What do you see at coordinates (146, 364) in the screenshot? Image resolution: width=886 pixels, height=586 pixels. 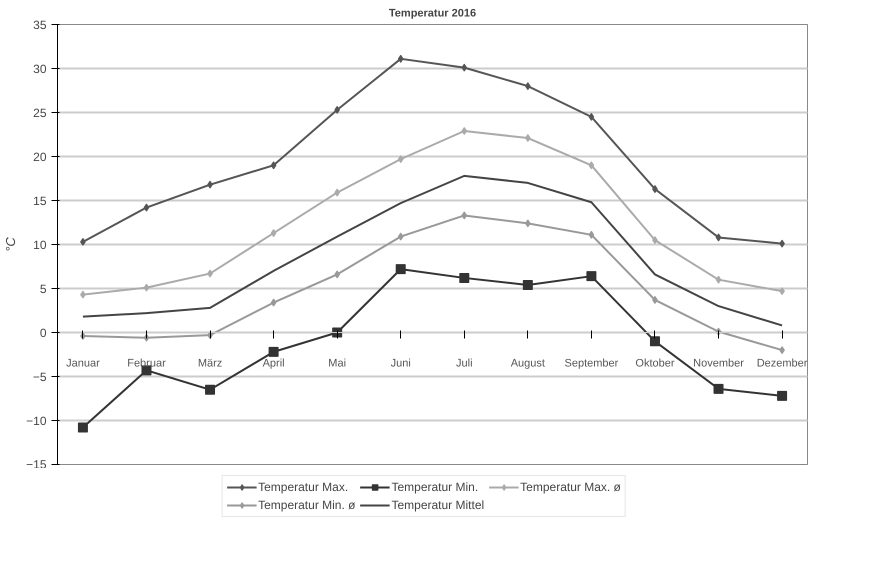 I see `x-tick-label: Februar` at bounding box center [146, 364].